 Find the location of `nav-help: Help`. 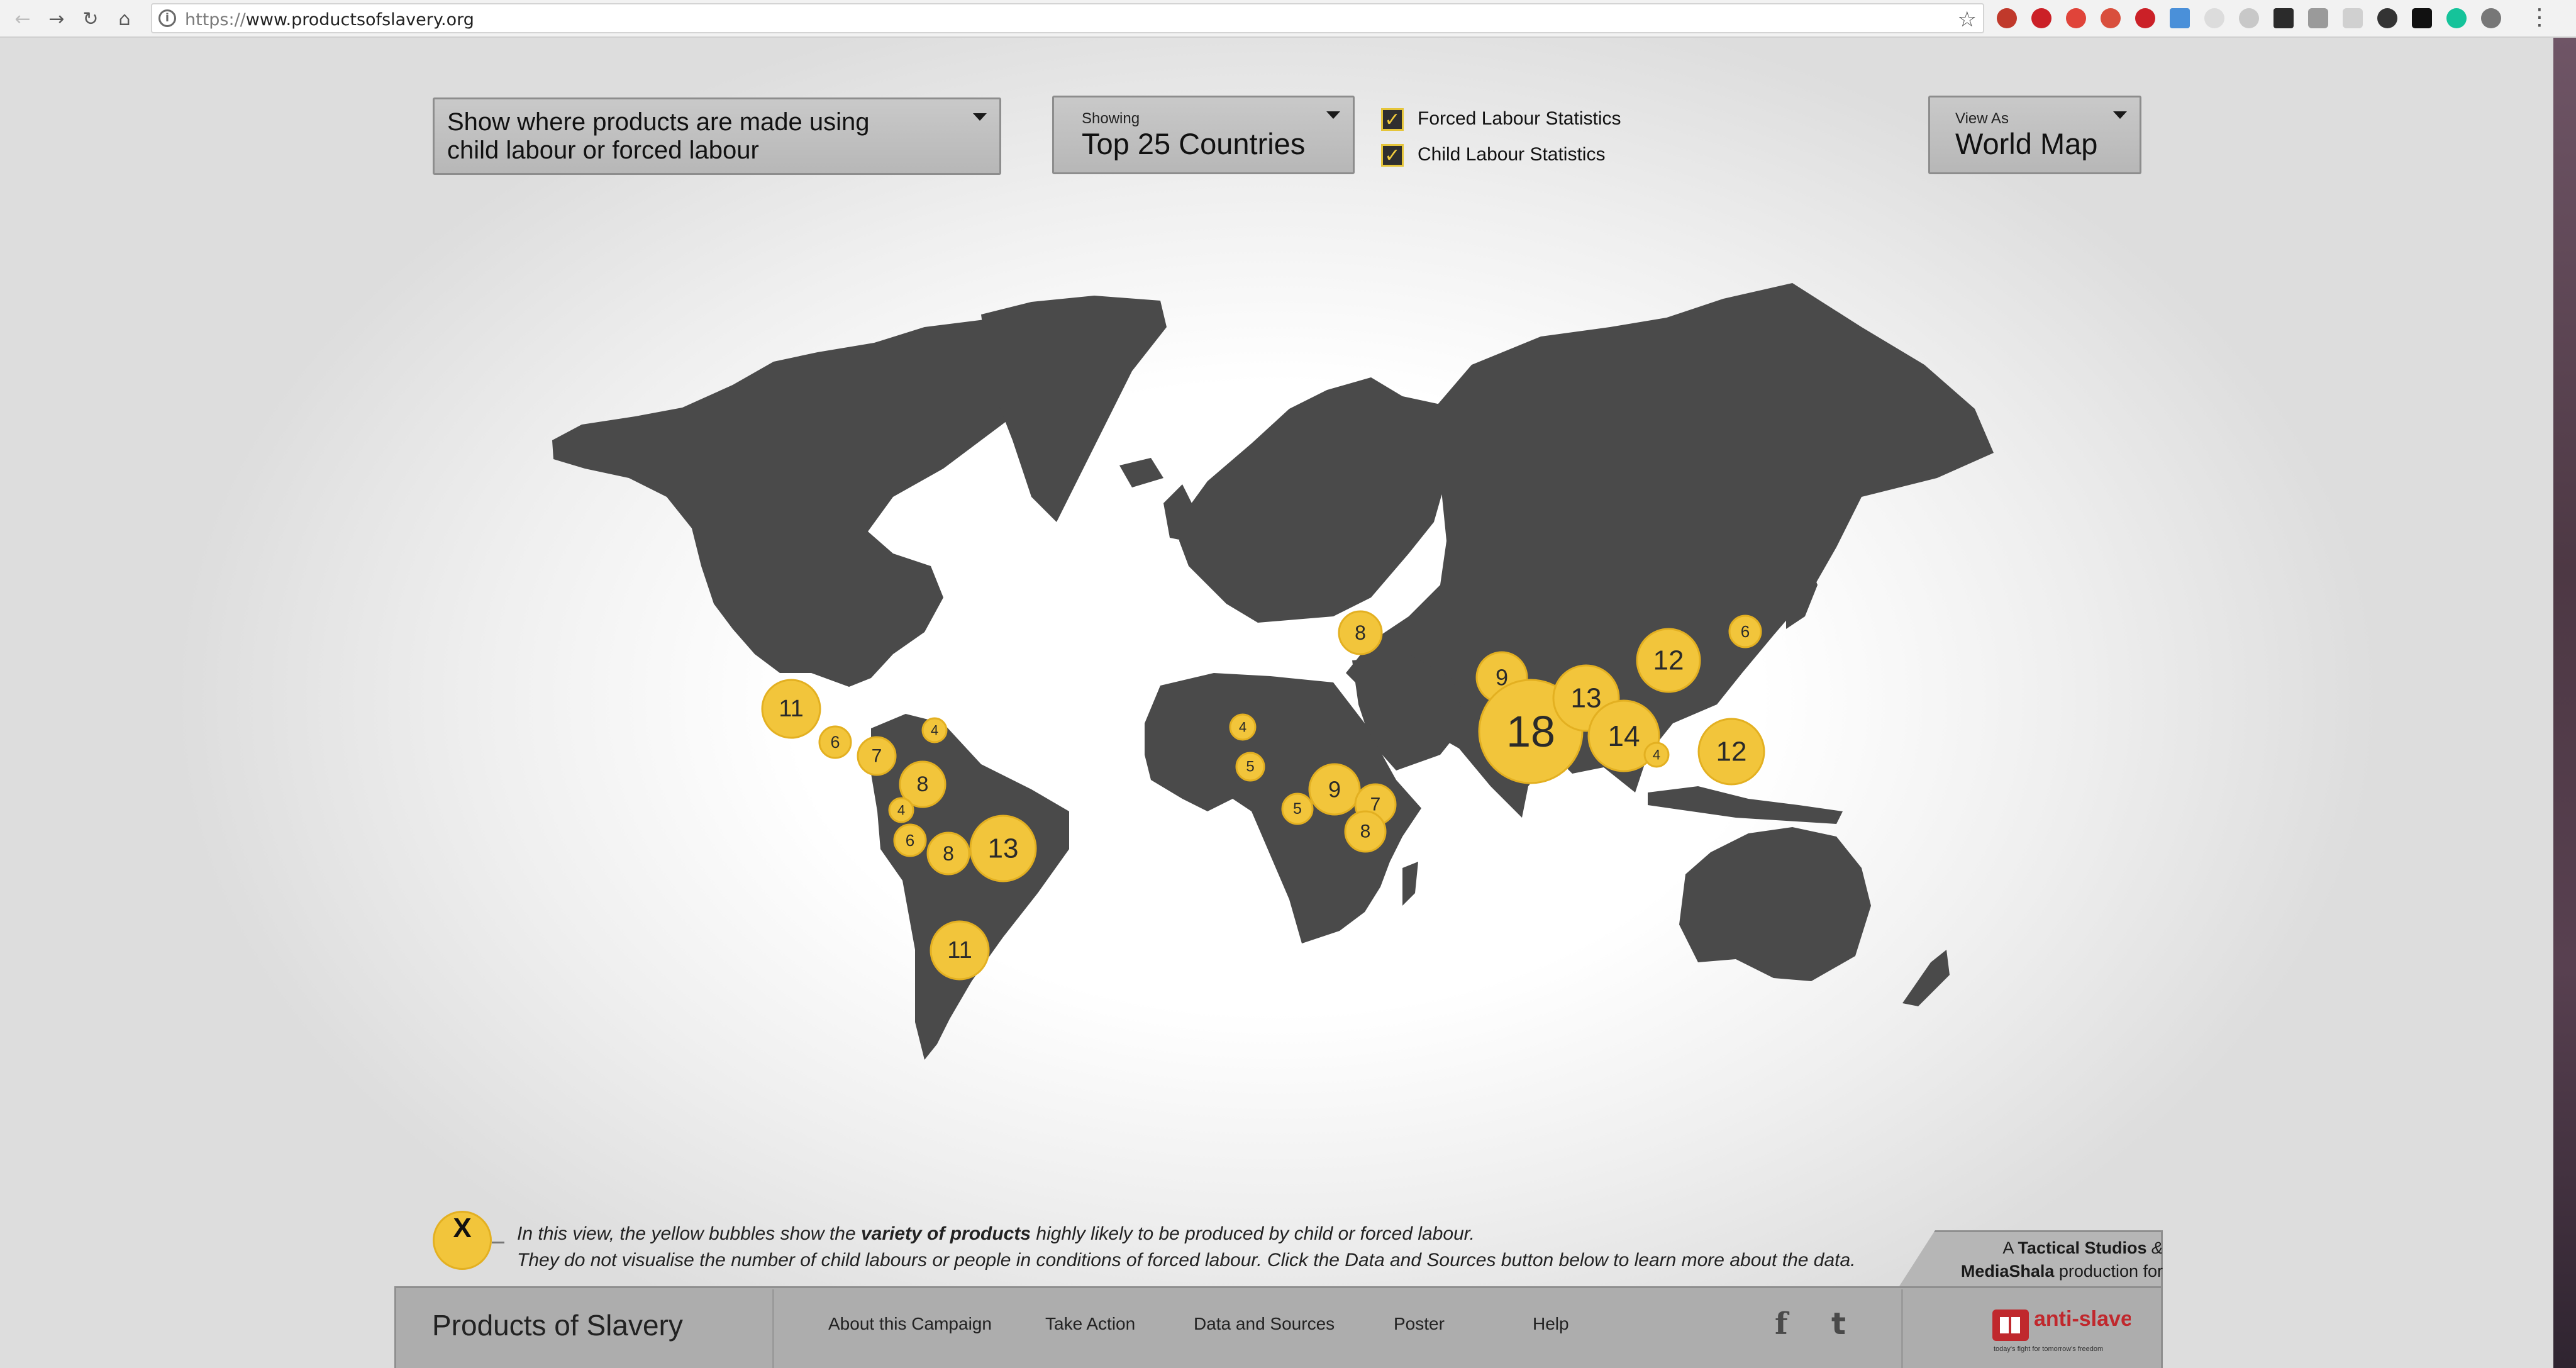

nav-help: Help is located at coordinates (1551, 1323).